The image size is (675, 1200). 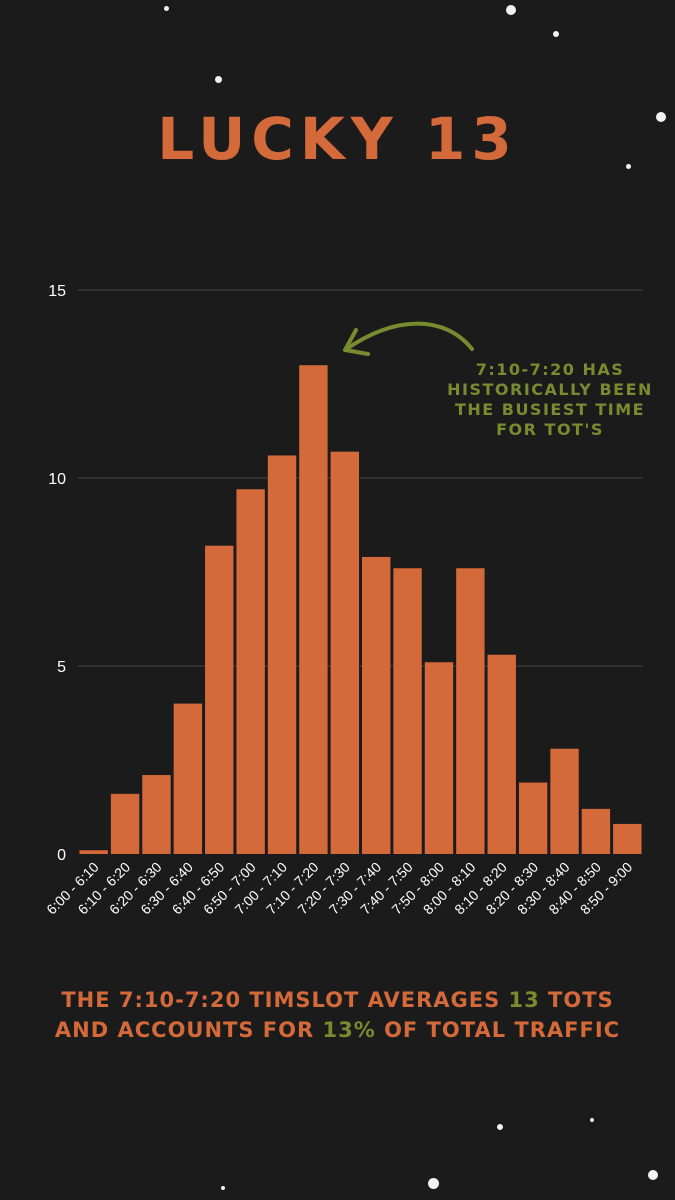 What do you see at coordinates (57, 479) in the screenshot?
I see `y-tick-label: 10` at bounding box center [57, 479].